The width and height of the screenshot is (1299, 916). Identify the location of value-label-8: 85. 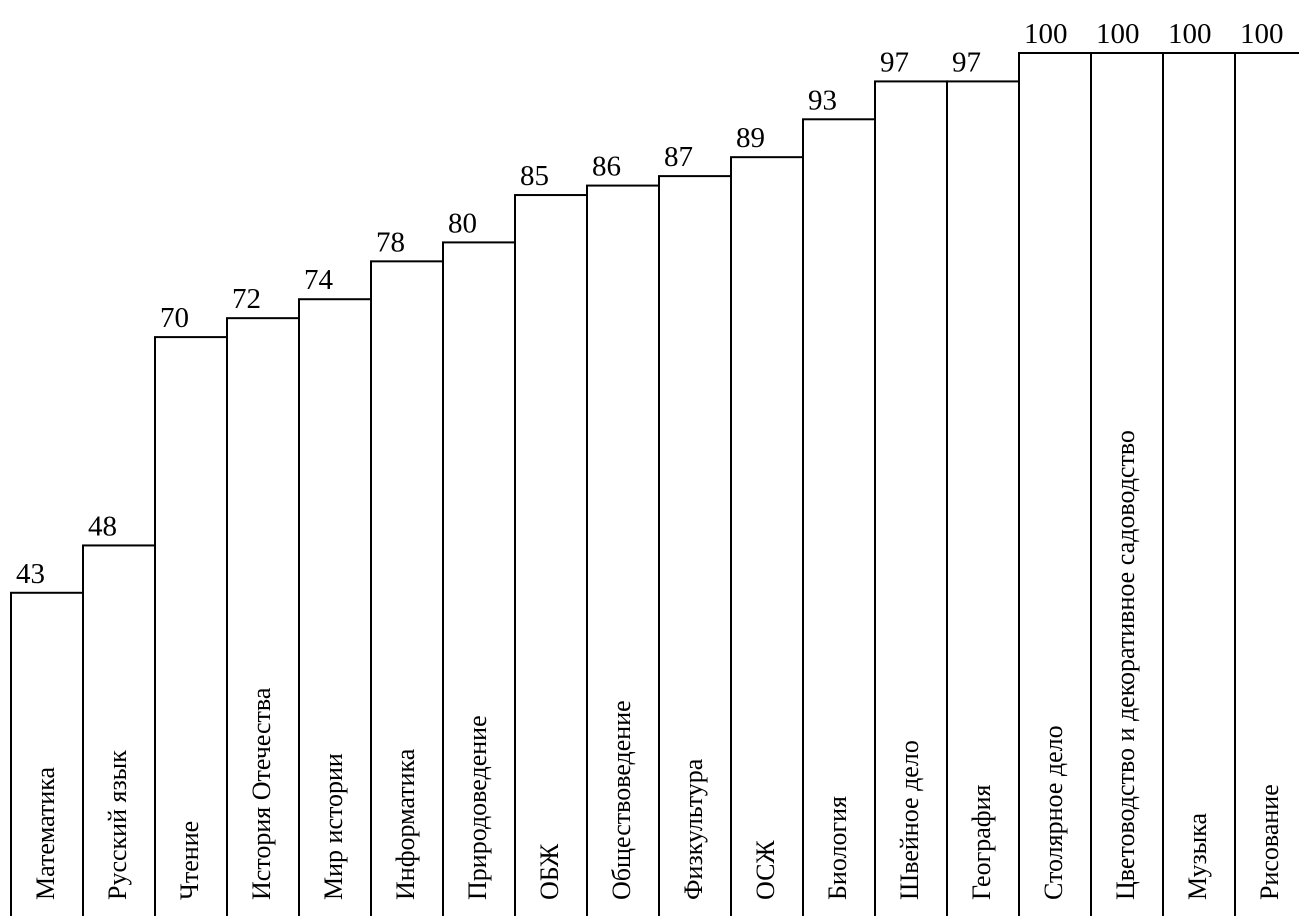
(534, 176).